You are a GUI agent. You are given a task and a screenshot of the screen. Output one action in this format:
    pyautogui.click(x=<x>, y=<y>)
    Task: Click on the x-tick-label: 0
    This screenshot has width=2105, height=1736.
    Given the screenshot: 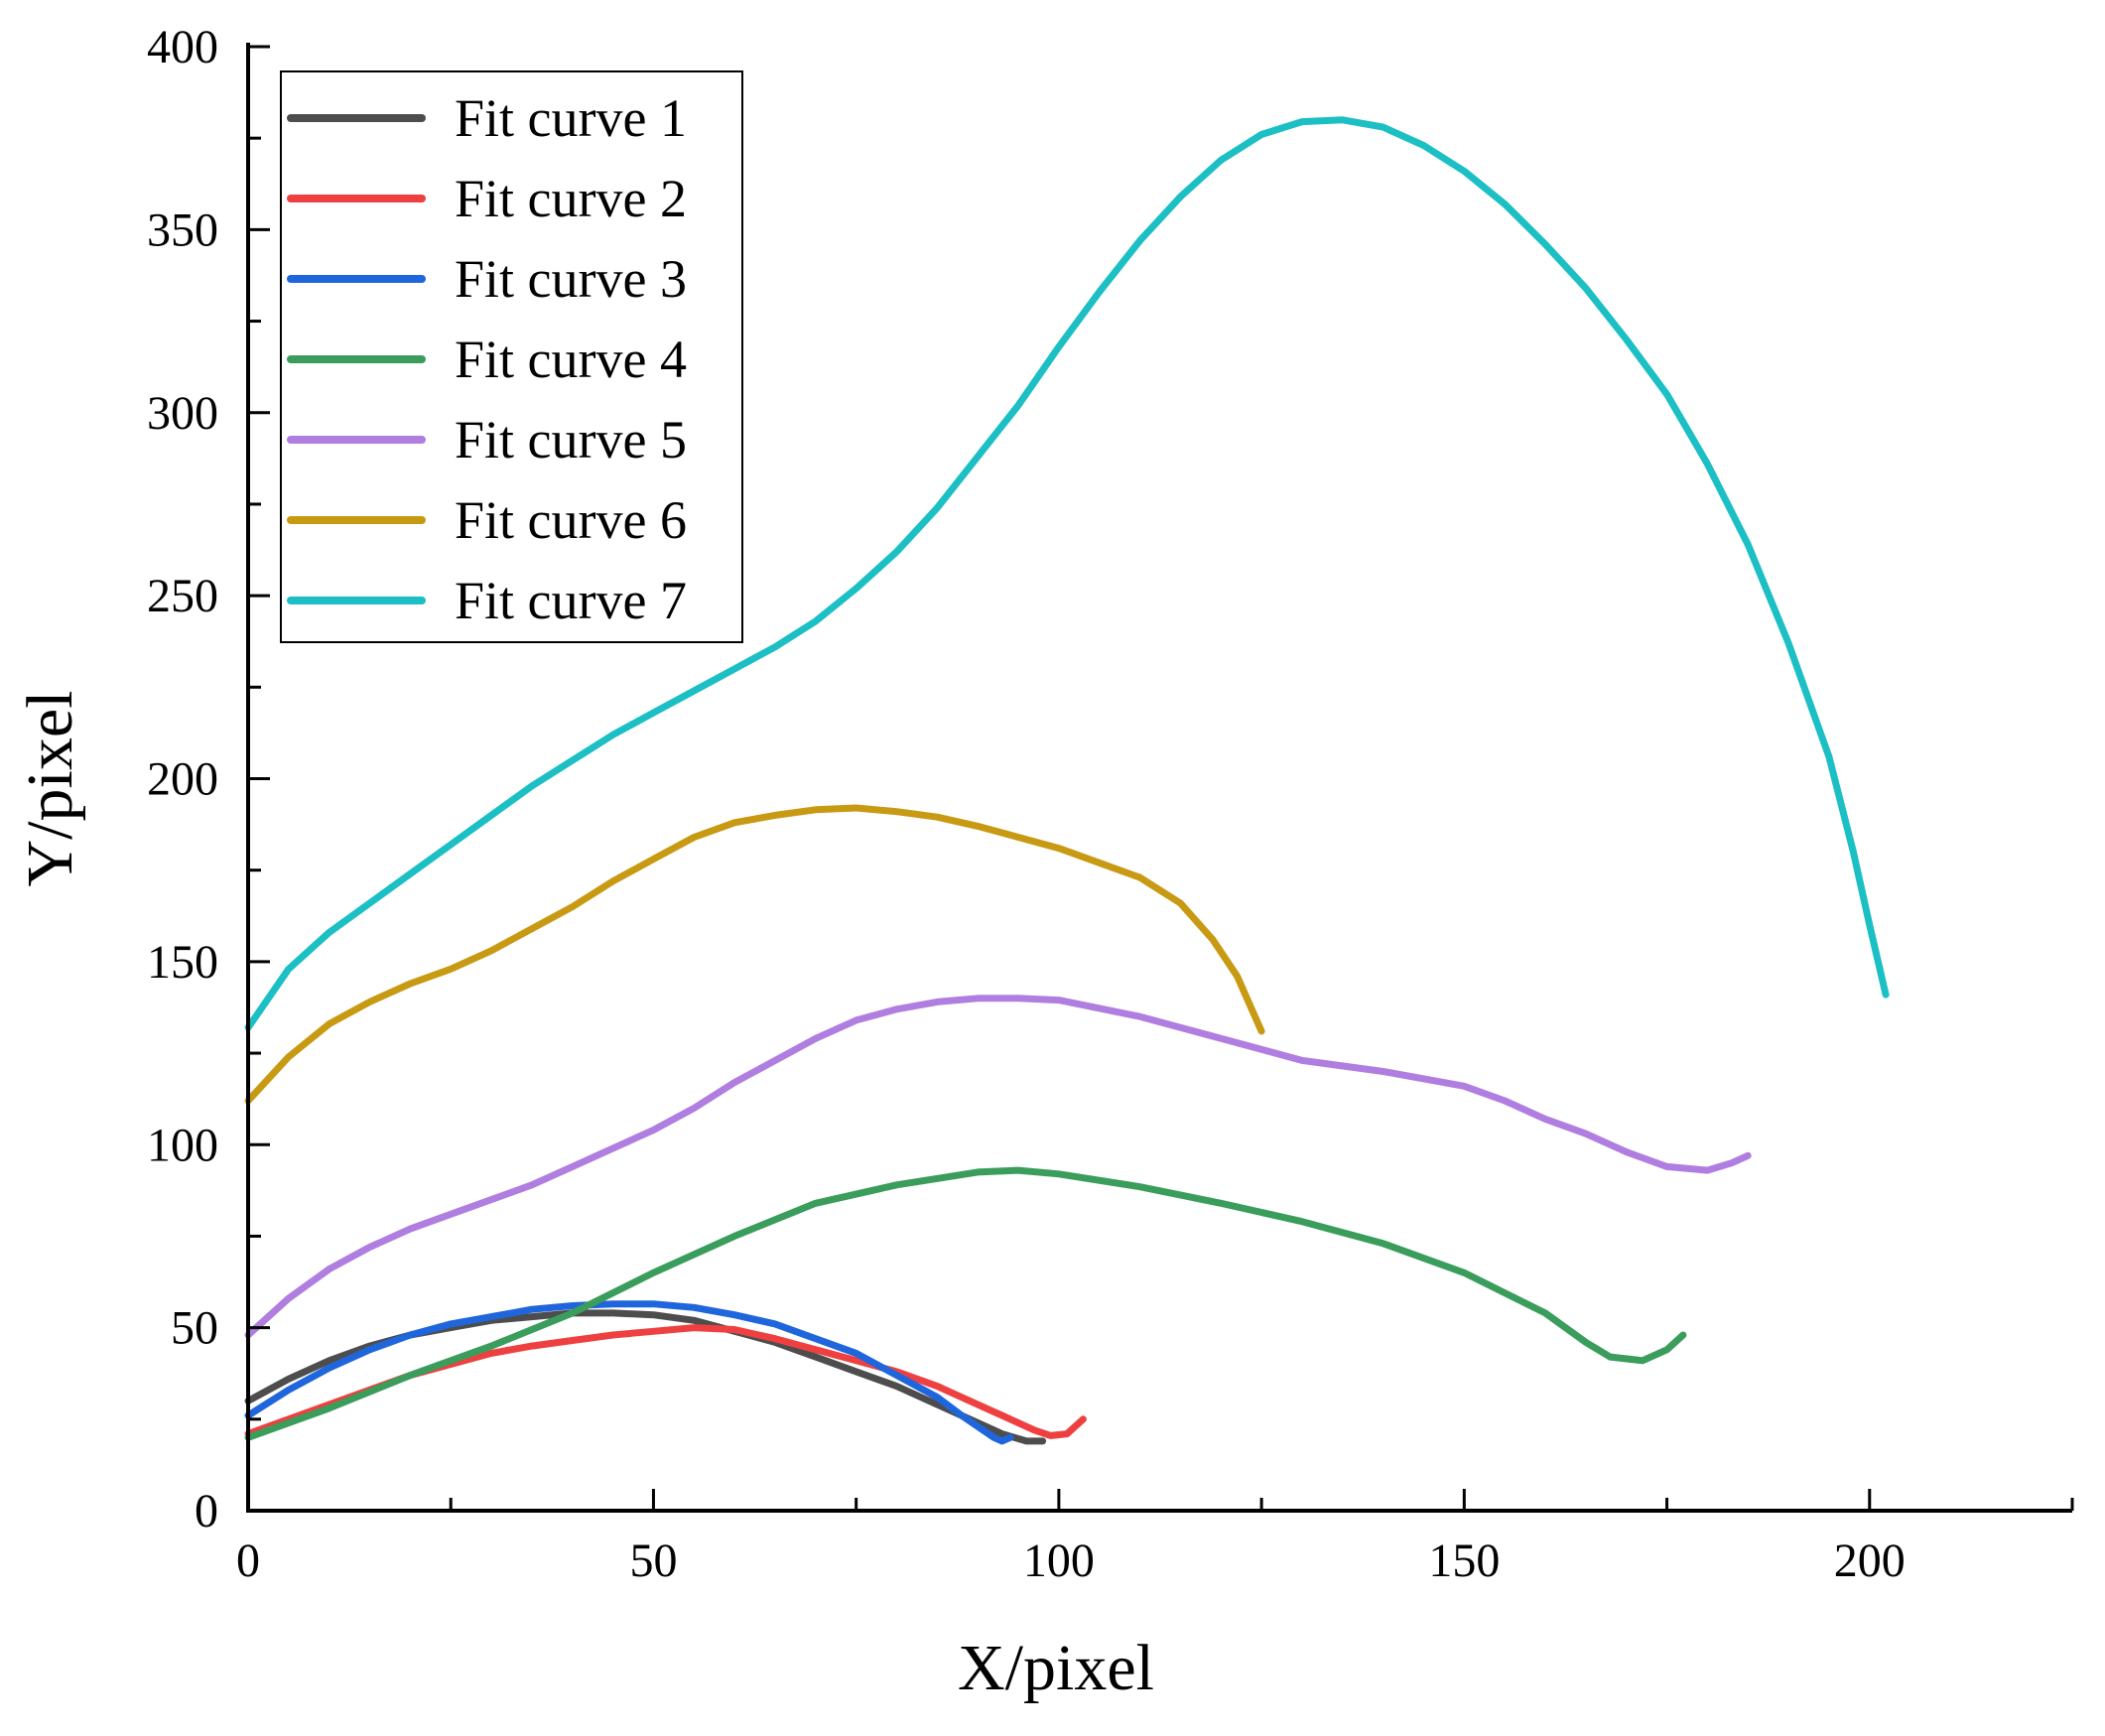 What is the action you would take?
    pyautogui.click(x=248, y=1561)
    